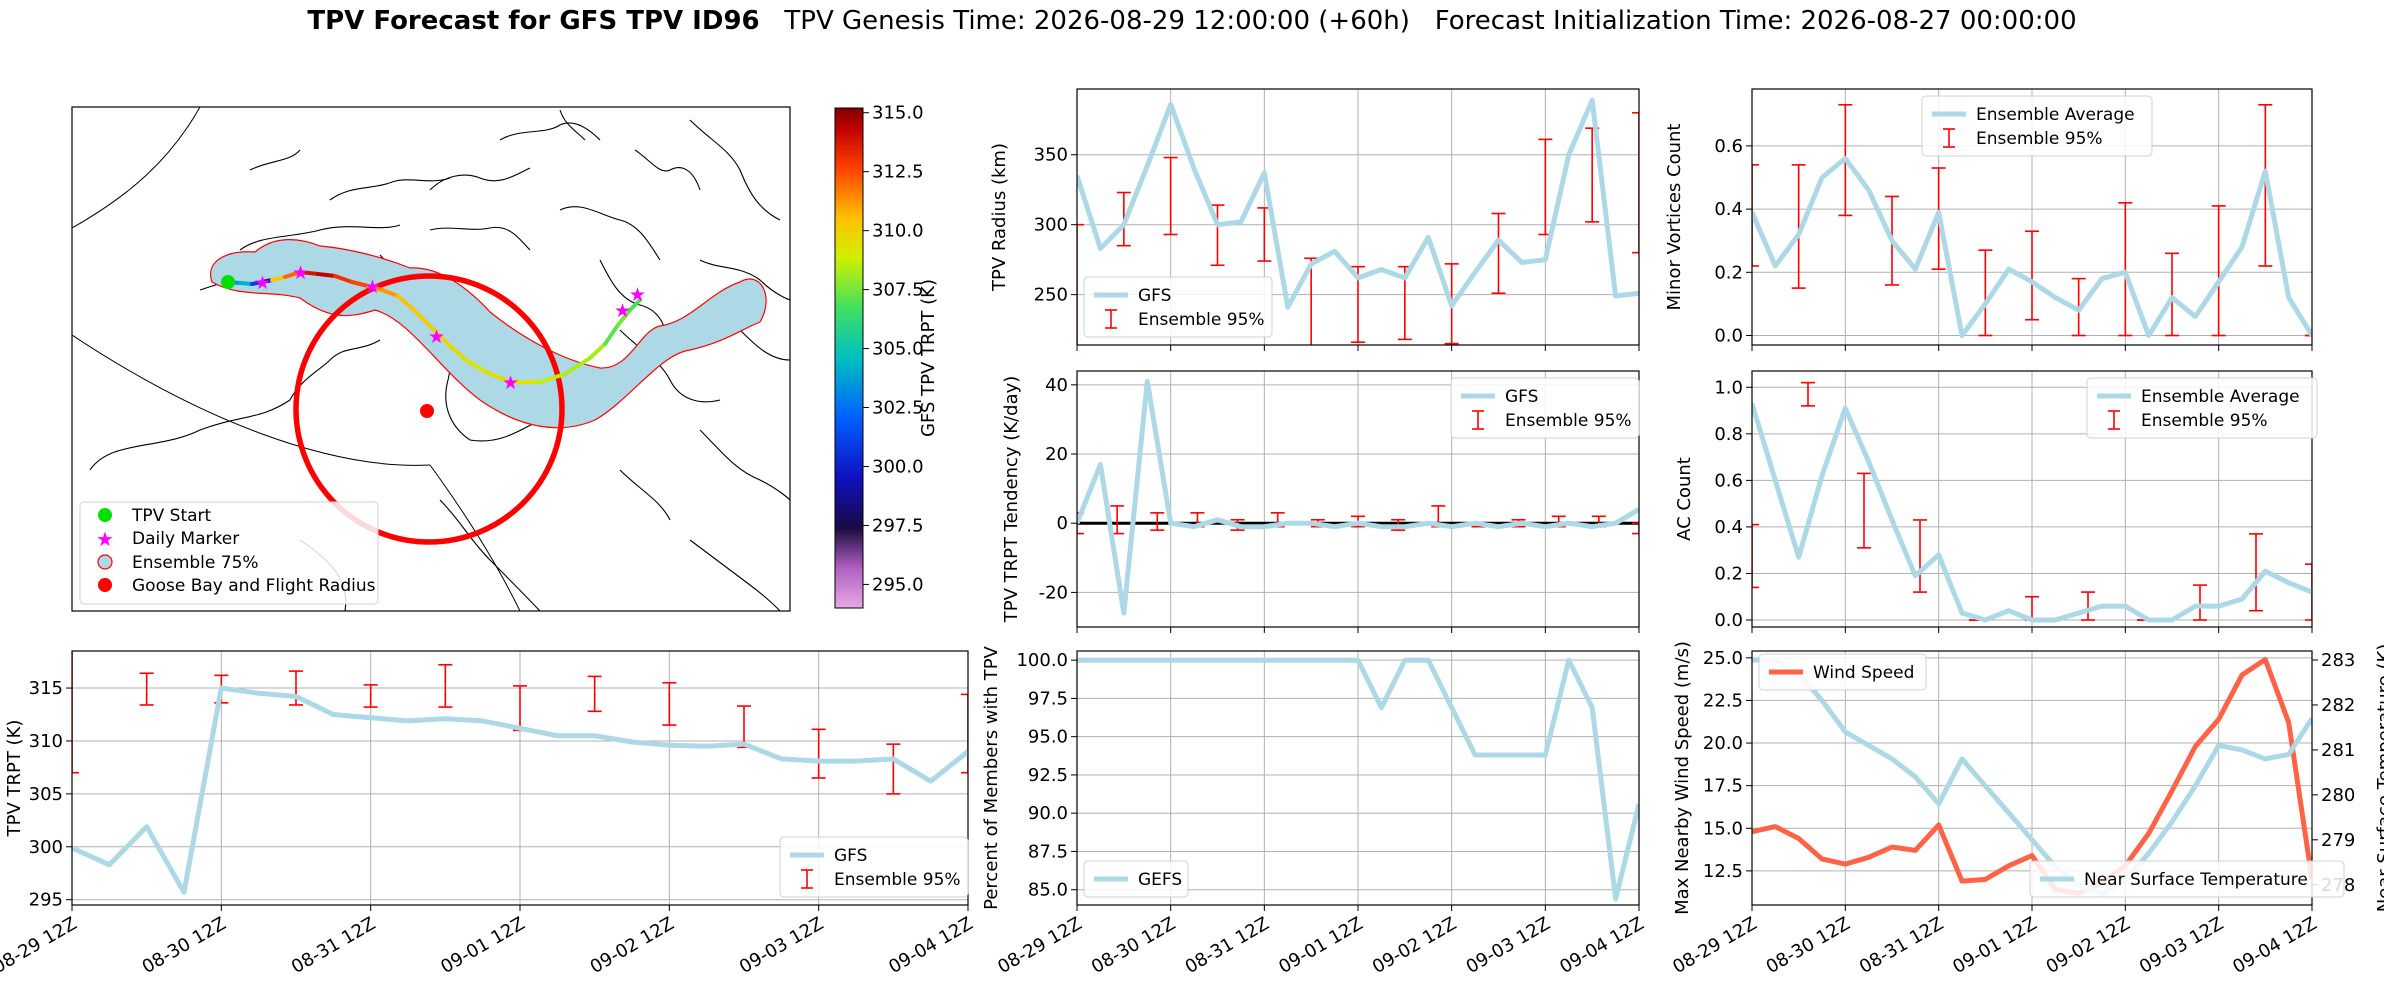  I want to click on legend-item: TPV Start, so click(171, 516).